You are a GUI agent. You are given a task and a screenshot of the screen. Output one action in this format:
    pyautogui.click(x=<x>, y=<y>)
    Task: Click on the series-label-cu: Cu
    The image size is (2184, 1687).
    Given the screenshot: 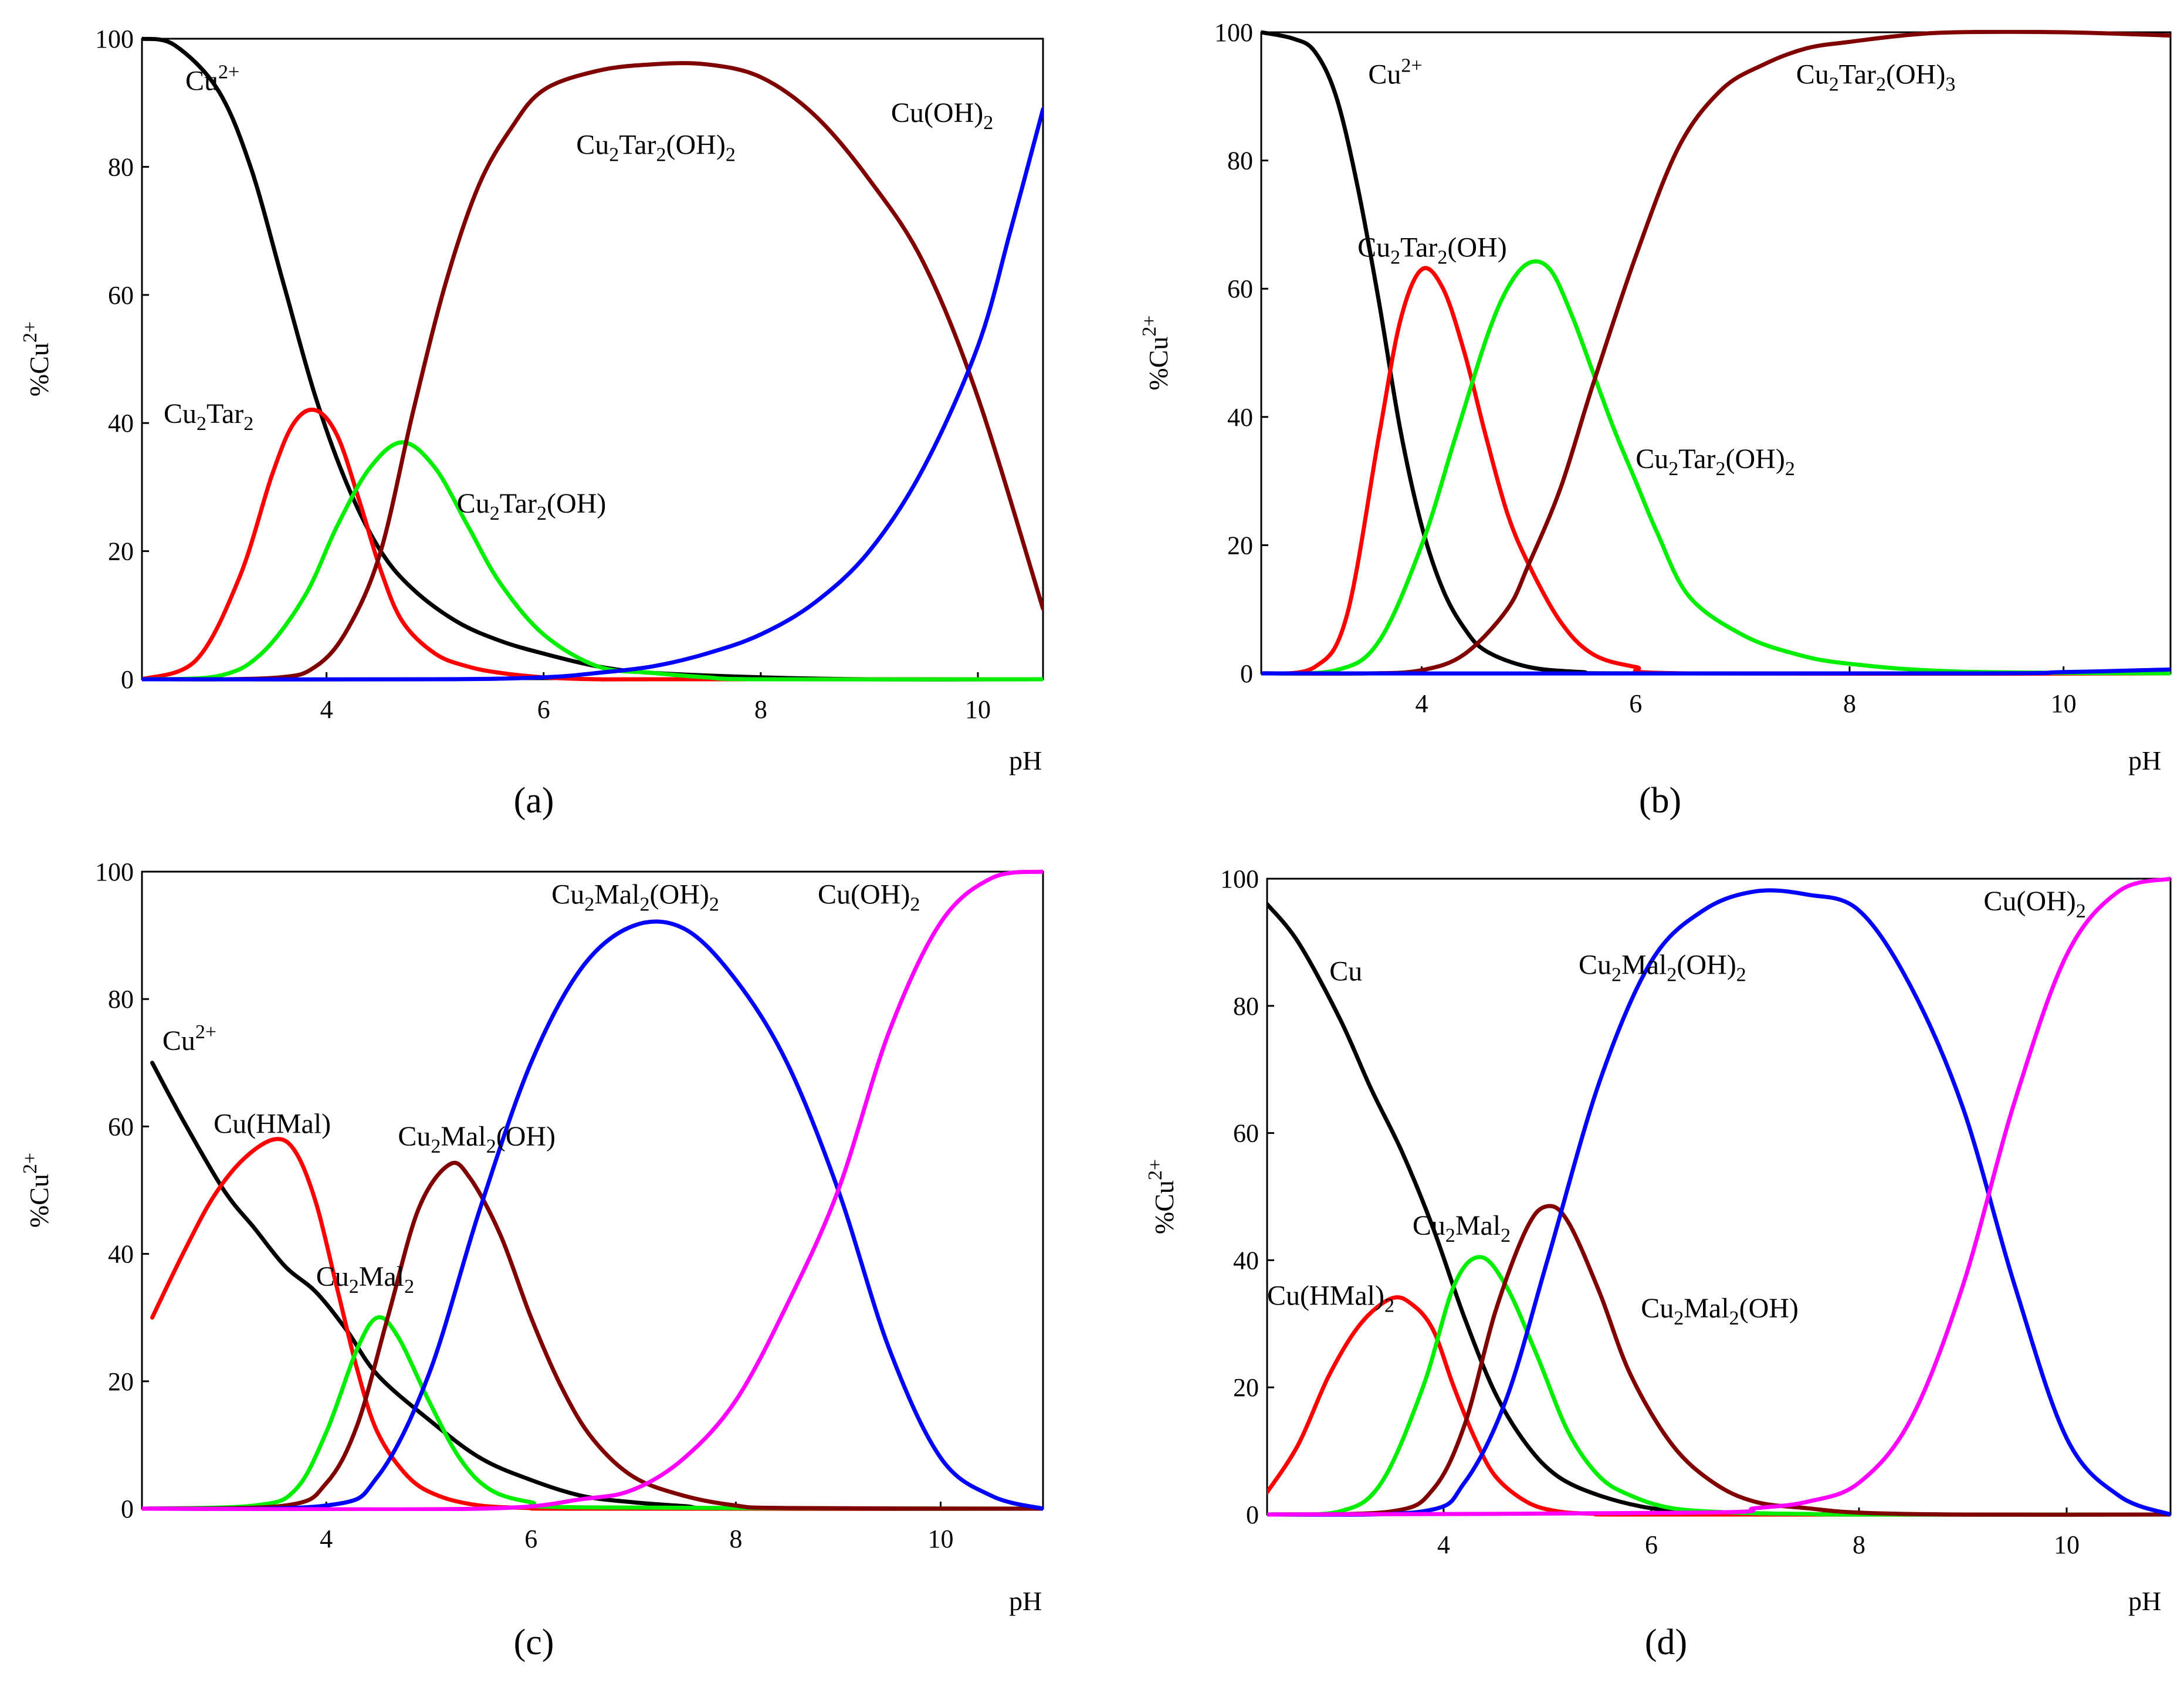 What is the action you would take?
    pyautogui.click(x=1345, y=971)
    